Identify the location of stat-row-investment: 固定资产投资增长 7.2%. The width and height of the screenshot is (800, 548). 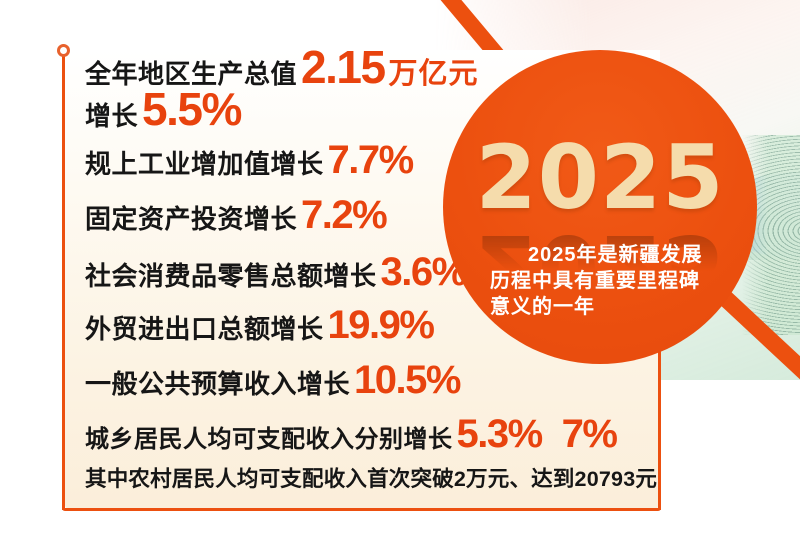
(236, 215).